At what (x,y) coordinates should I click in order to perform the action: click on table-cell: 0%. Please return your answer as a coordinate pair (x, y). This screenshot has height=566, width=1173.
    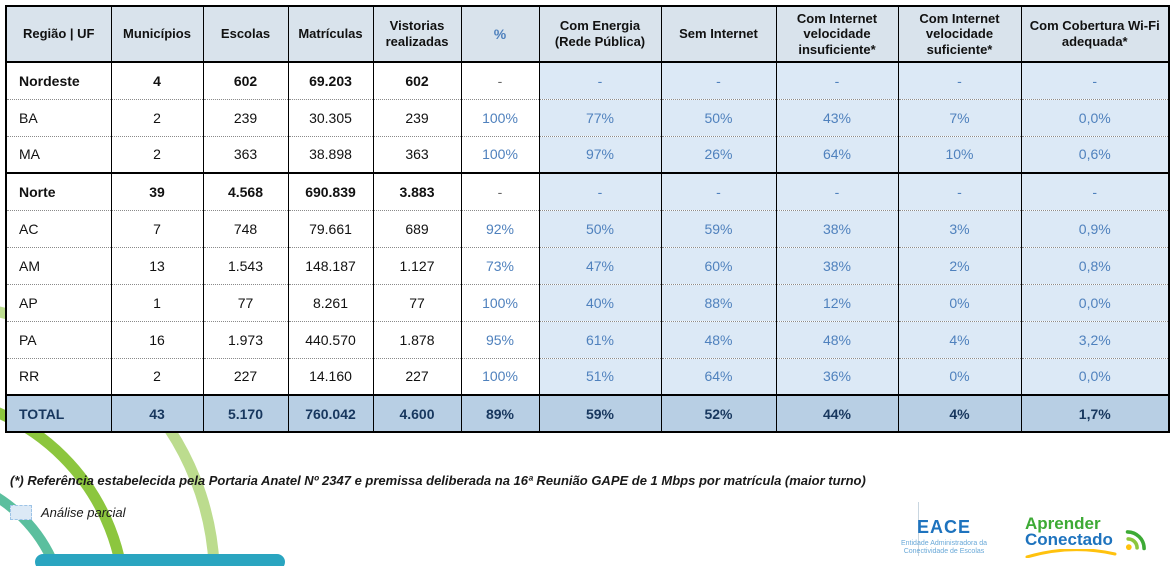
    Looking at the image, I should click on (959, 376).